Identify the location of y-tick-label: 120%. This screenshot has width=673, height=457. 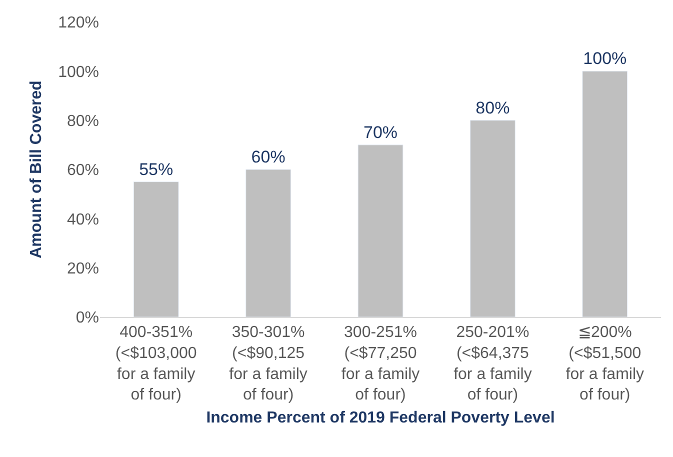
(78, 23).